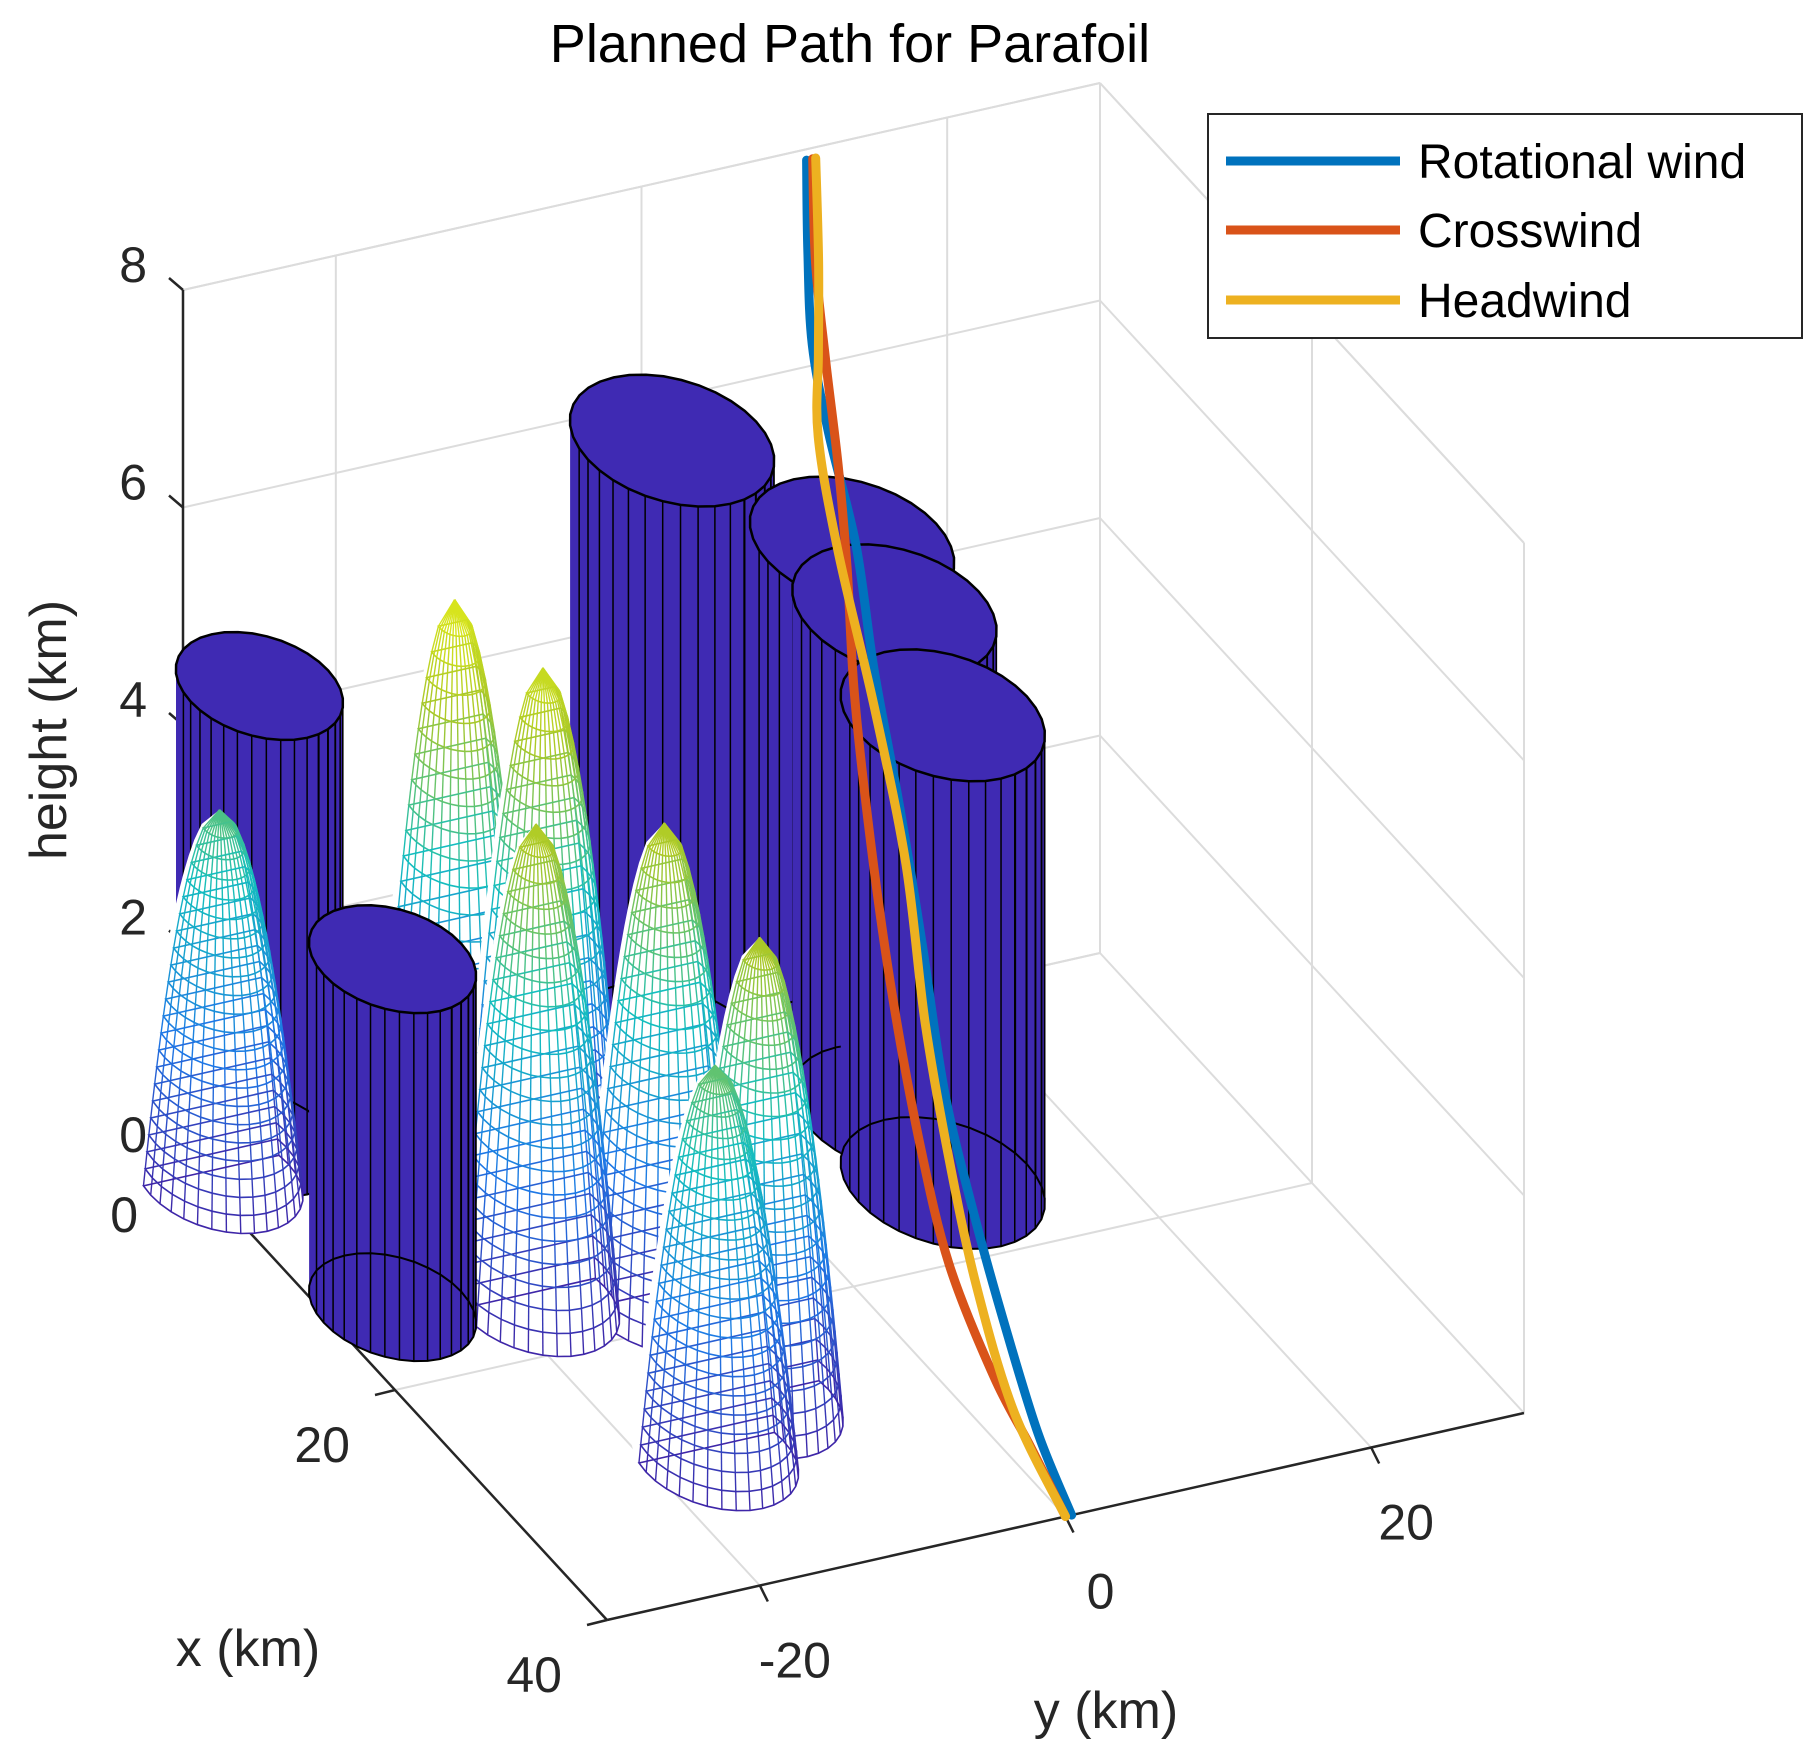 This screenshot has height=1759, width=1818. What do you see at coordinates (1582, 162) in the screenshot?
I see `legend-label-rotational: Rotational wind` at bounding box center [1582, 162].